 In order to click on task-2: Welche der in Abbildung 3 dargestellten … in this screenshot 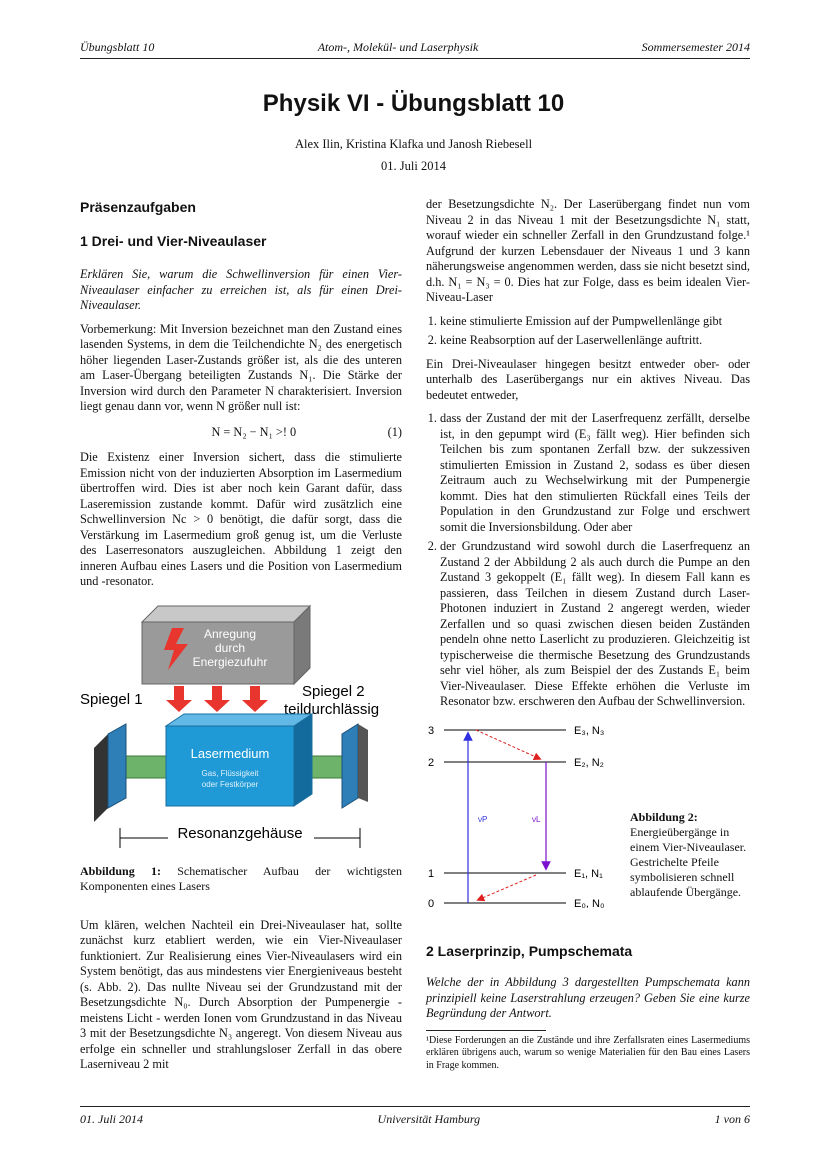, I will do `click(588, 997)`.